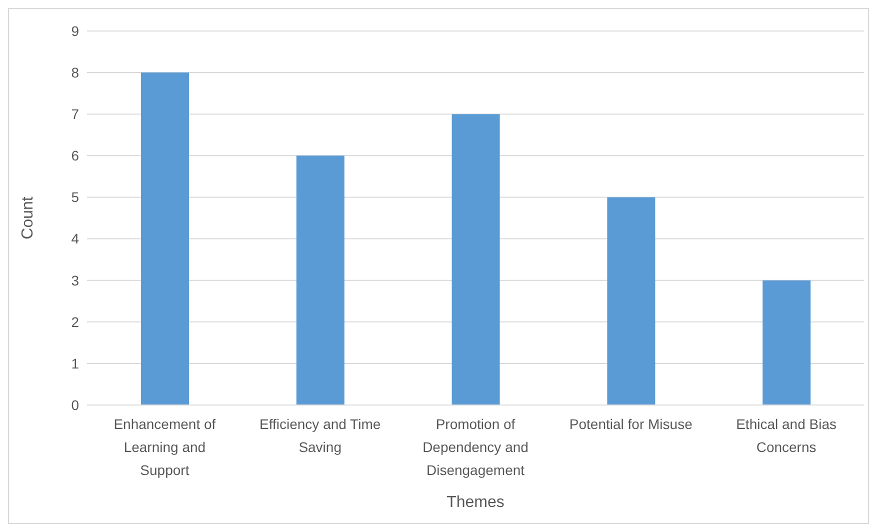 The image size is (877, 532). I want to click on x-tick-label: Enhancement of Learning and Support, so click(165, 447).